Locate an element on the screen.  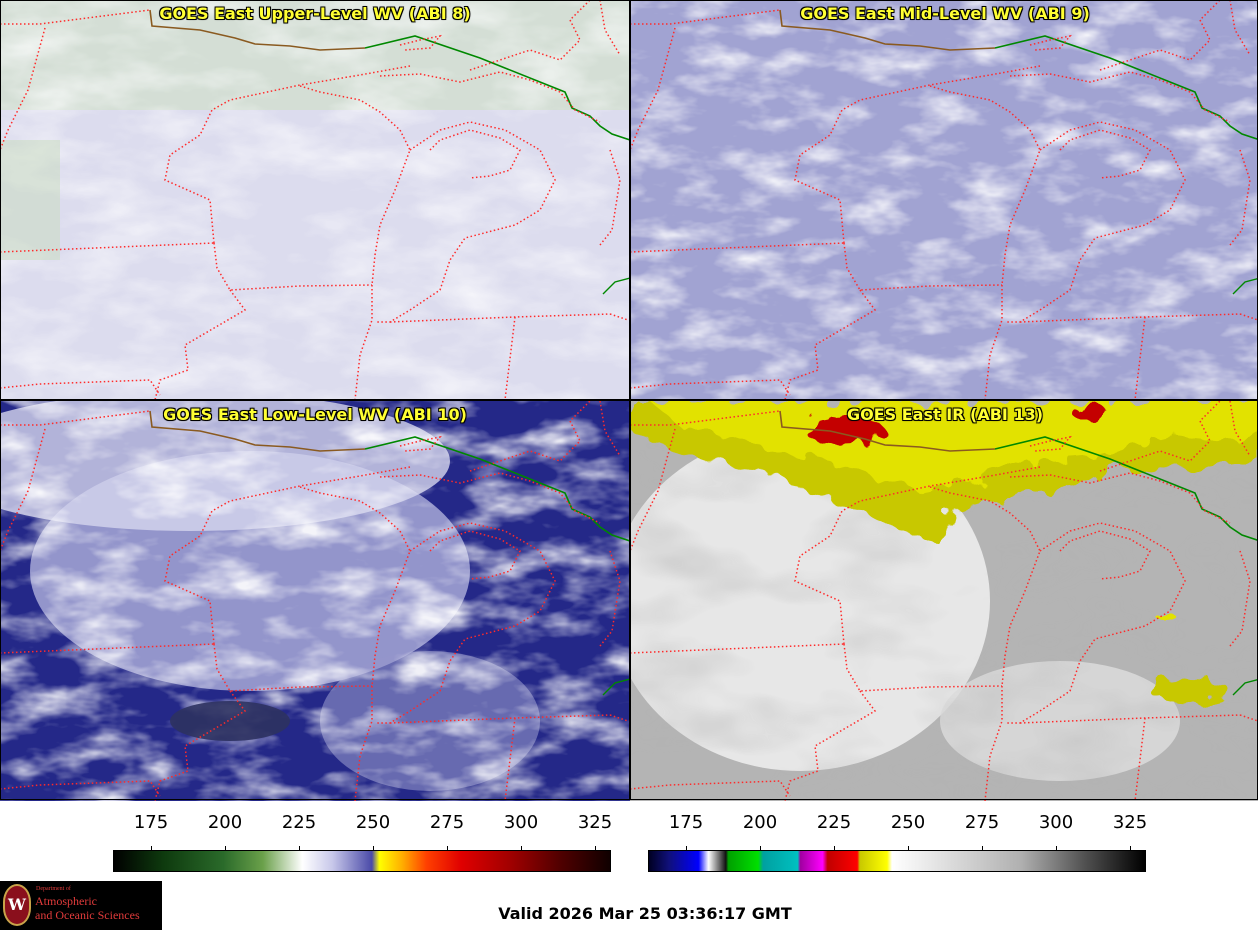
logo-line-3: and Oceanic Sciences is located at coordinates (87, 915).